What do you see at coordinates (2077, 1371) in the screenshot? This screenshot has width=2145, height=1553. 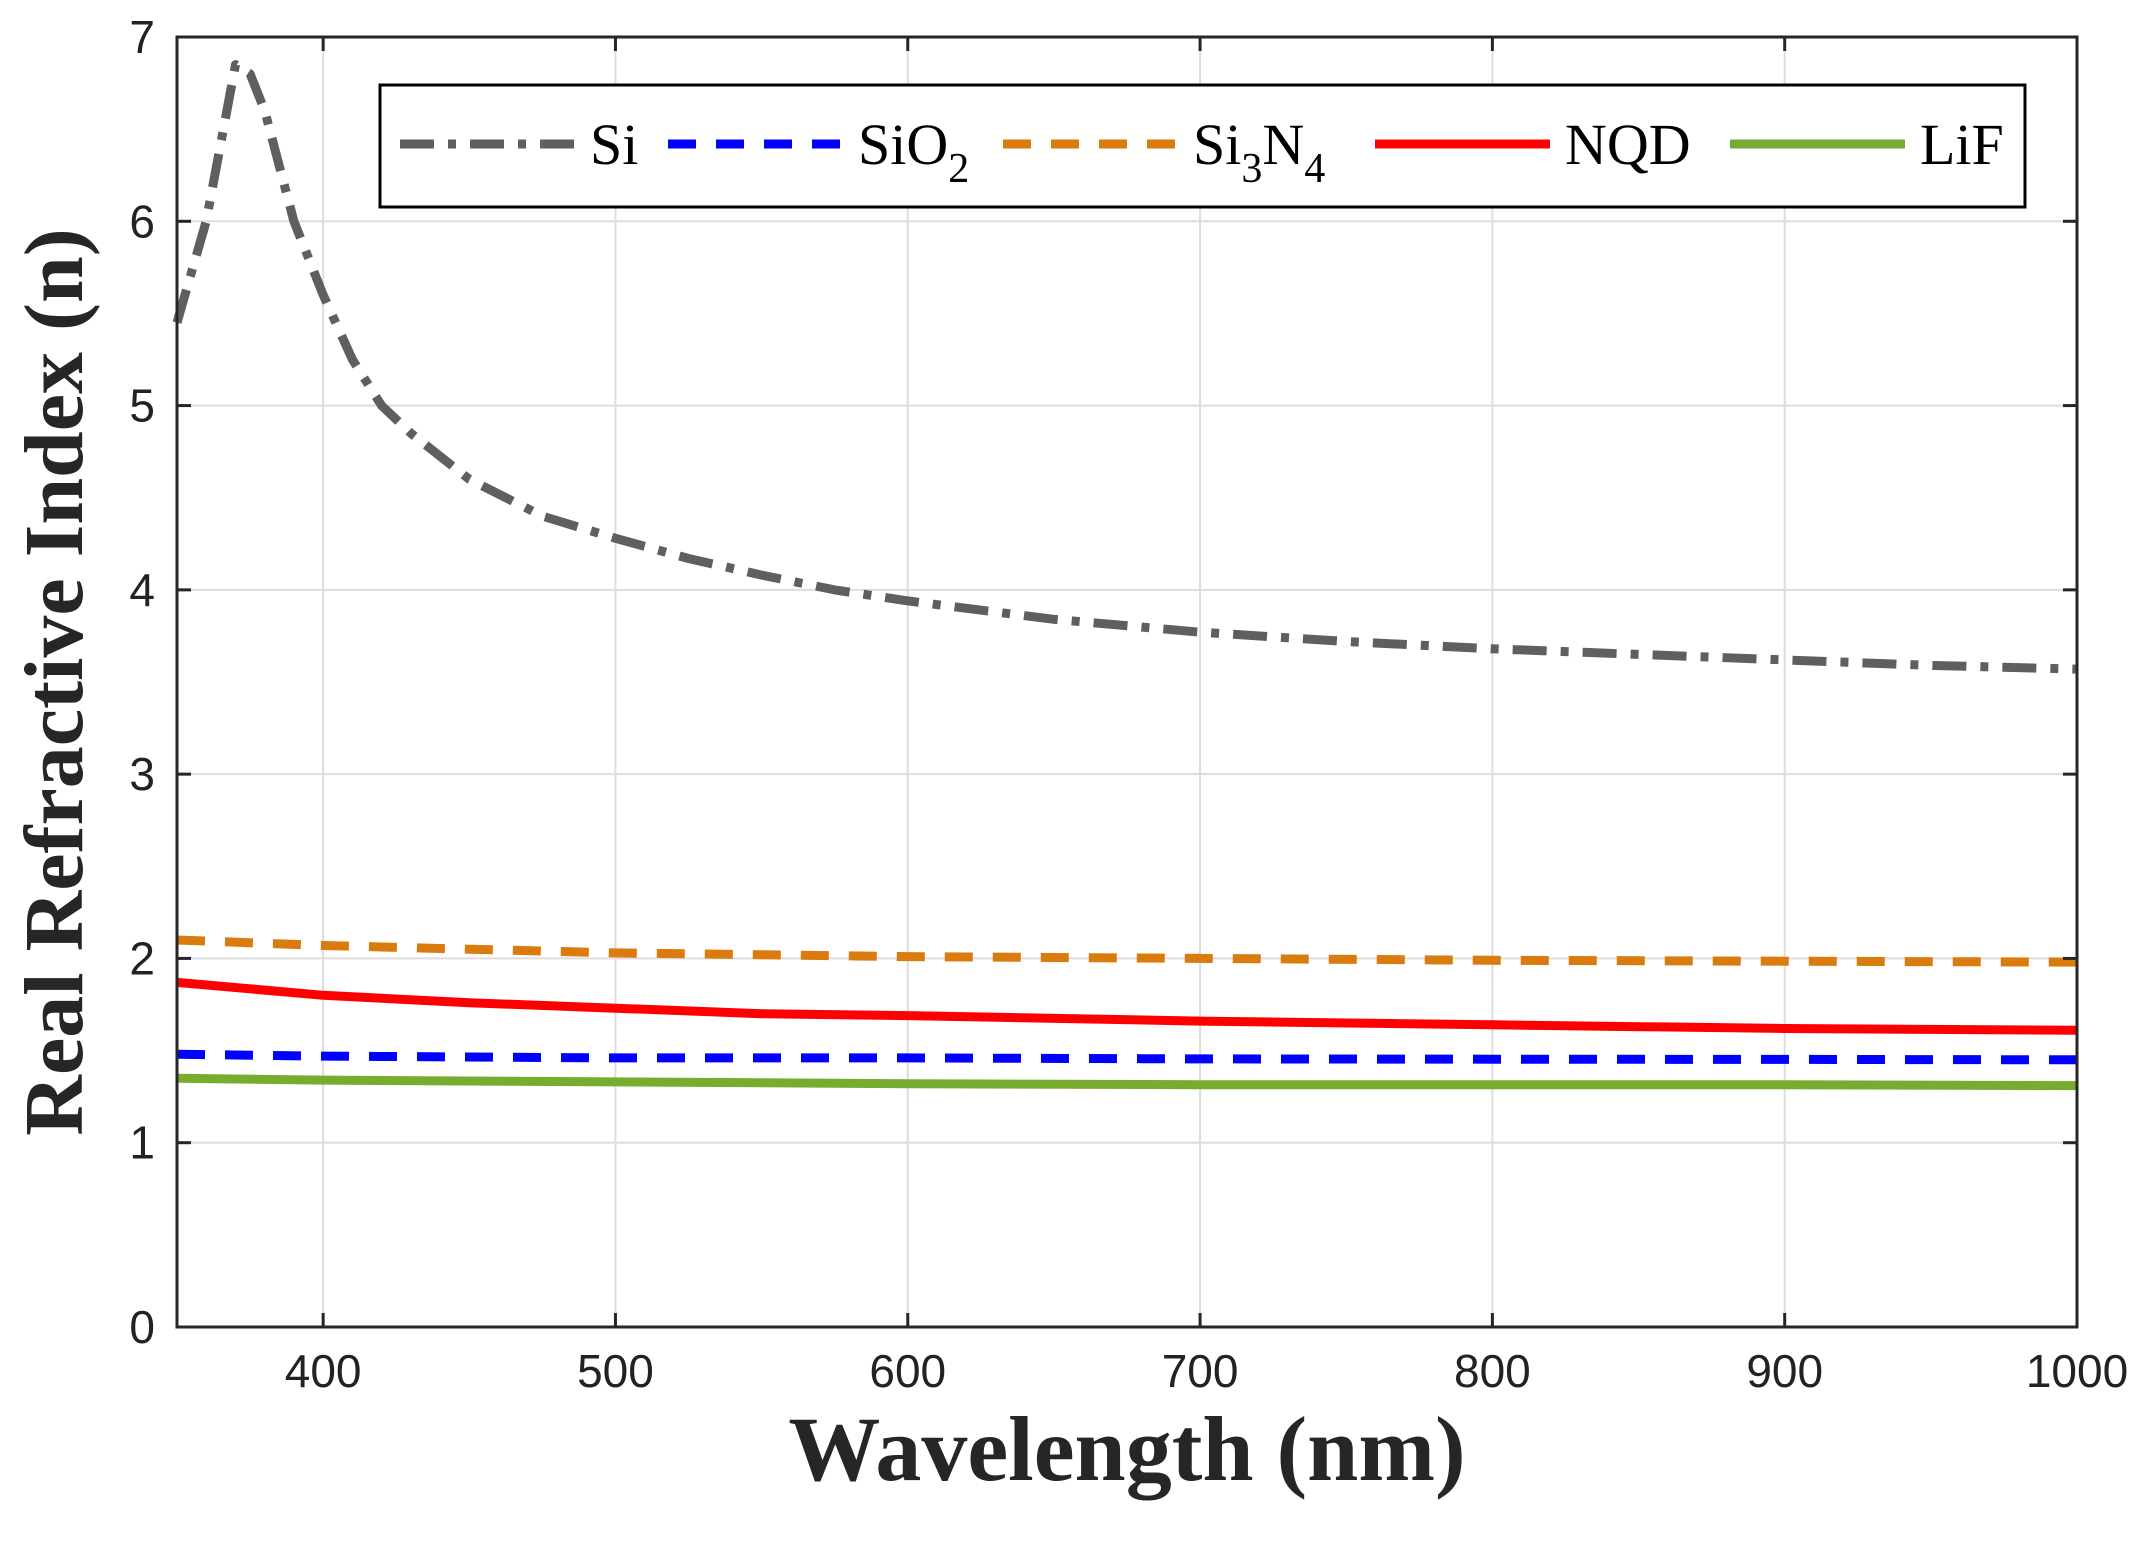 I see `x-tick-label: 1000` at bounding box center [2077, 1371].